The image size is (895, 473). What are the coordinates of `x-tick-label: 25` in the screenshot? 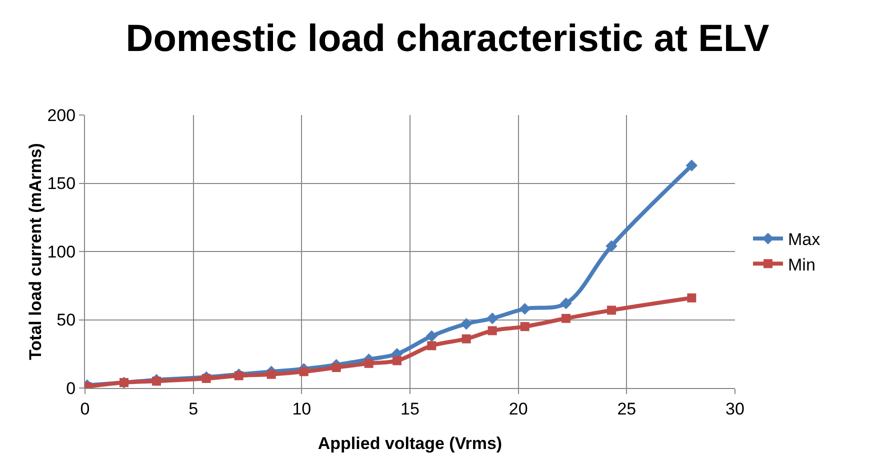 It's located at (626, 408).